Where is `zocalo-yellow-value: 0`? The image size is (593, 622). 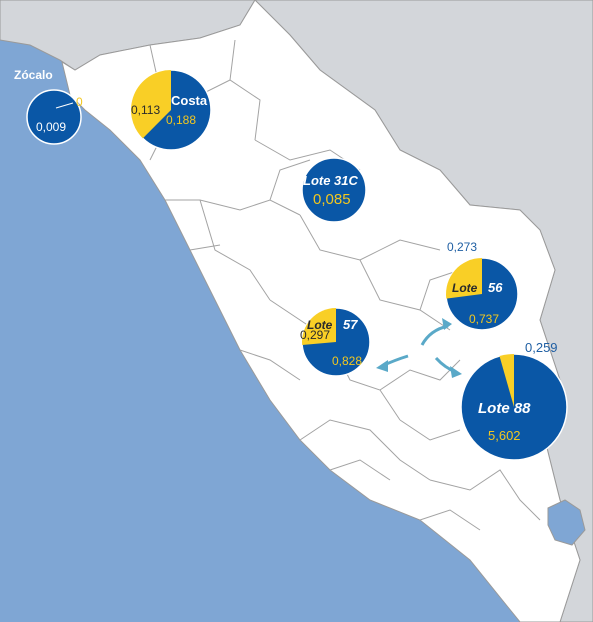
zocalo-yellow-value: 0 is located at coordinates (79, 102).